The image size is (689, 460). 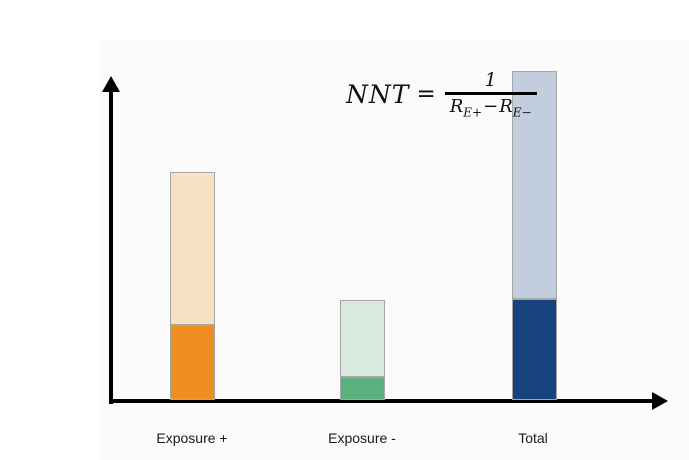 I want to click on x-axis-arrowhead-icon, so click(x=660, y=401).